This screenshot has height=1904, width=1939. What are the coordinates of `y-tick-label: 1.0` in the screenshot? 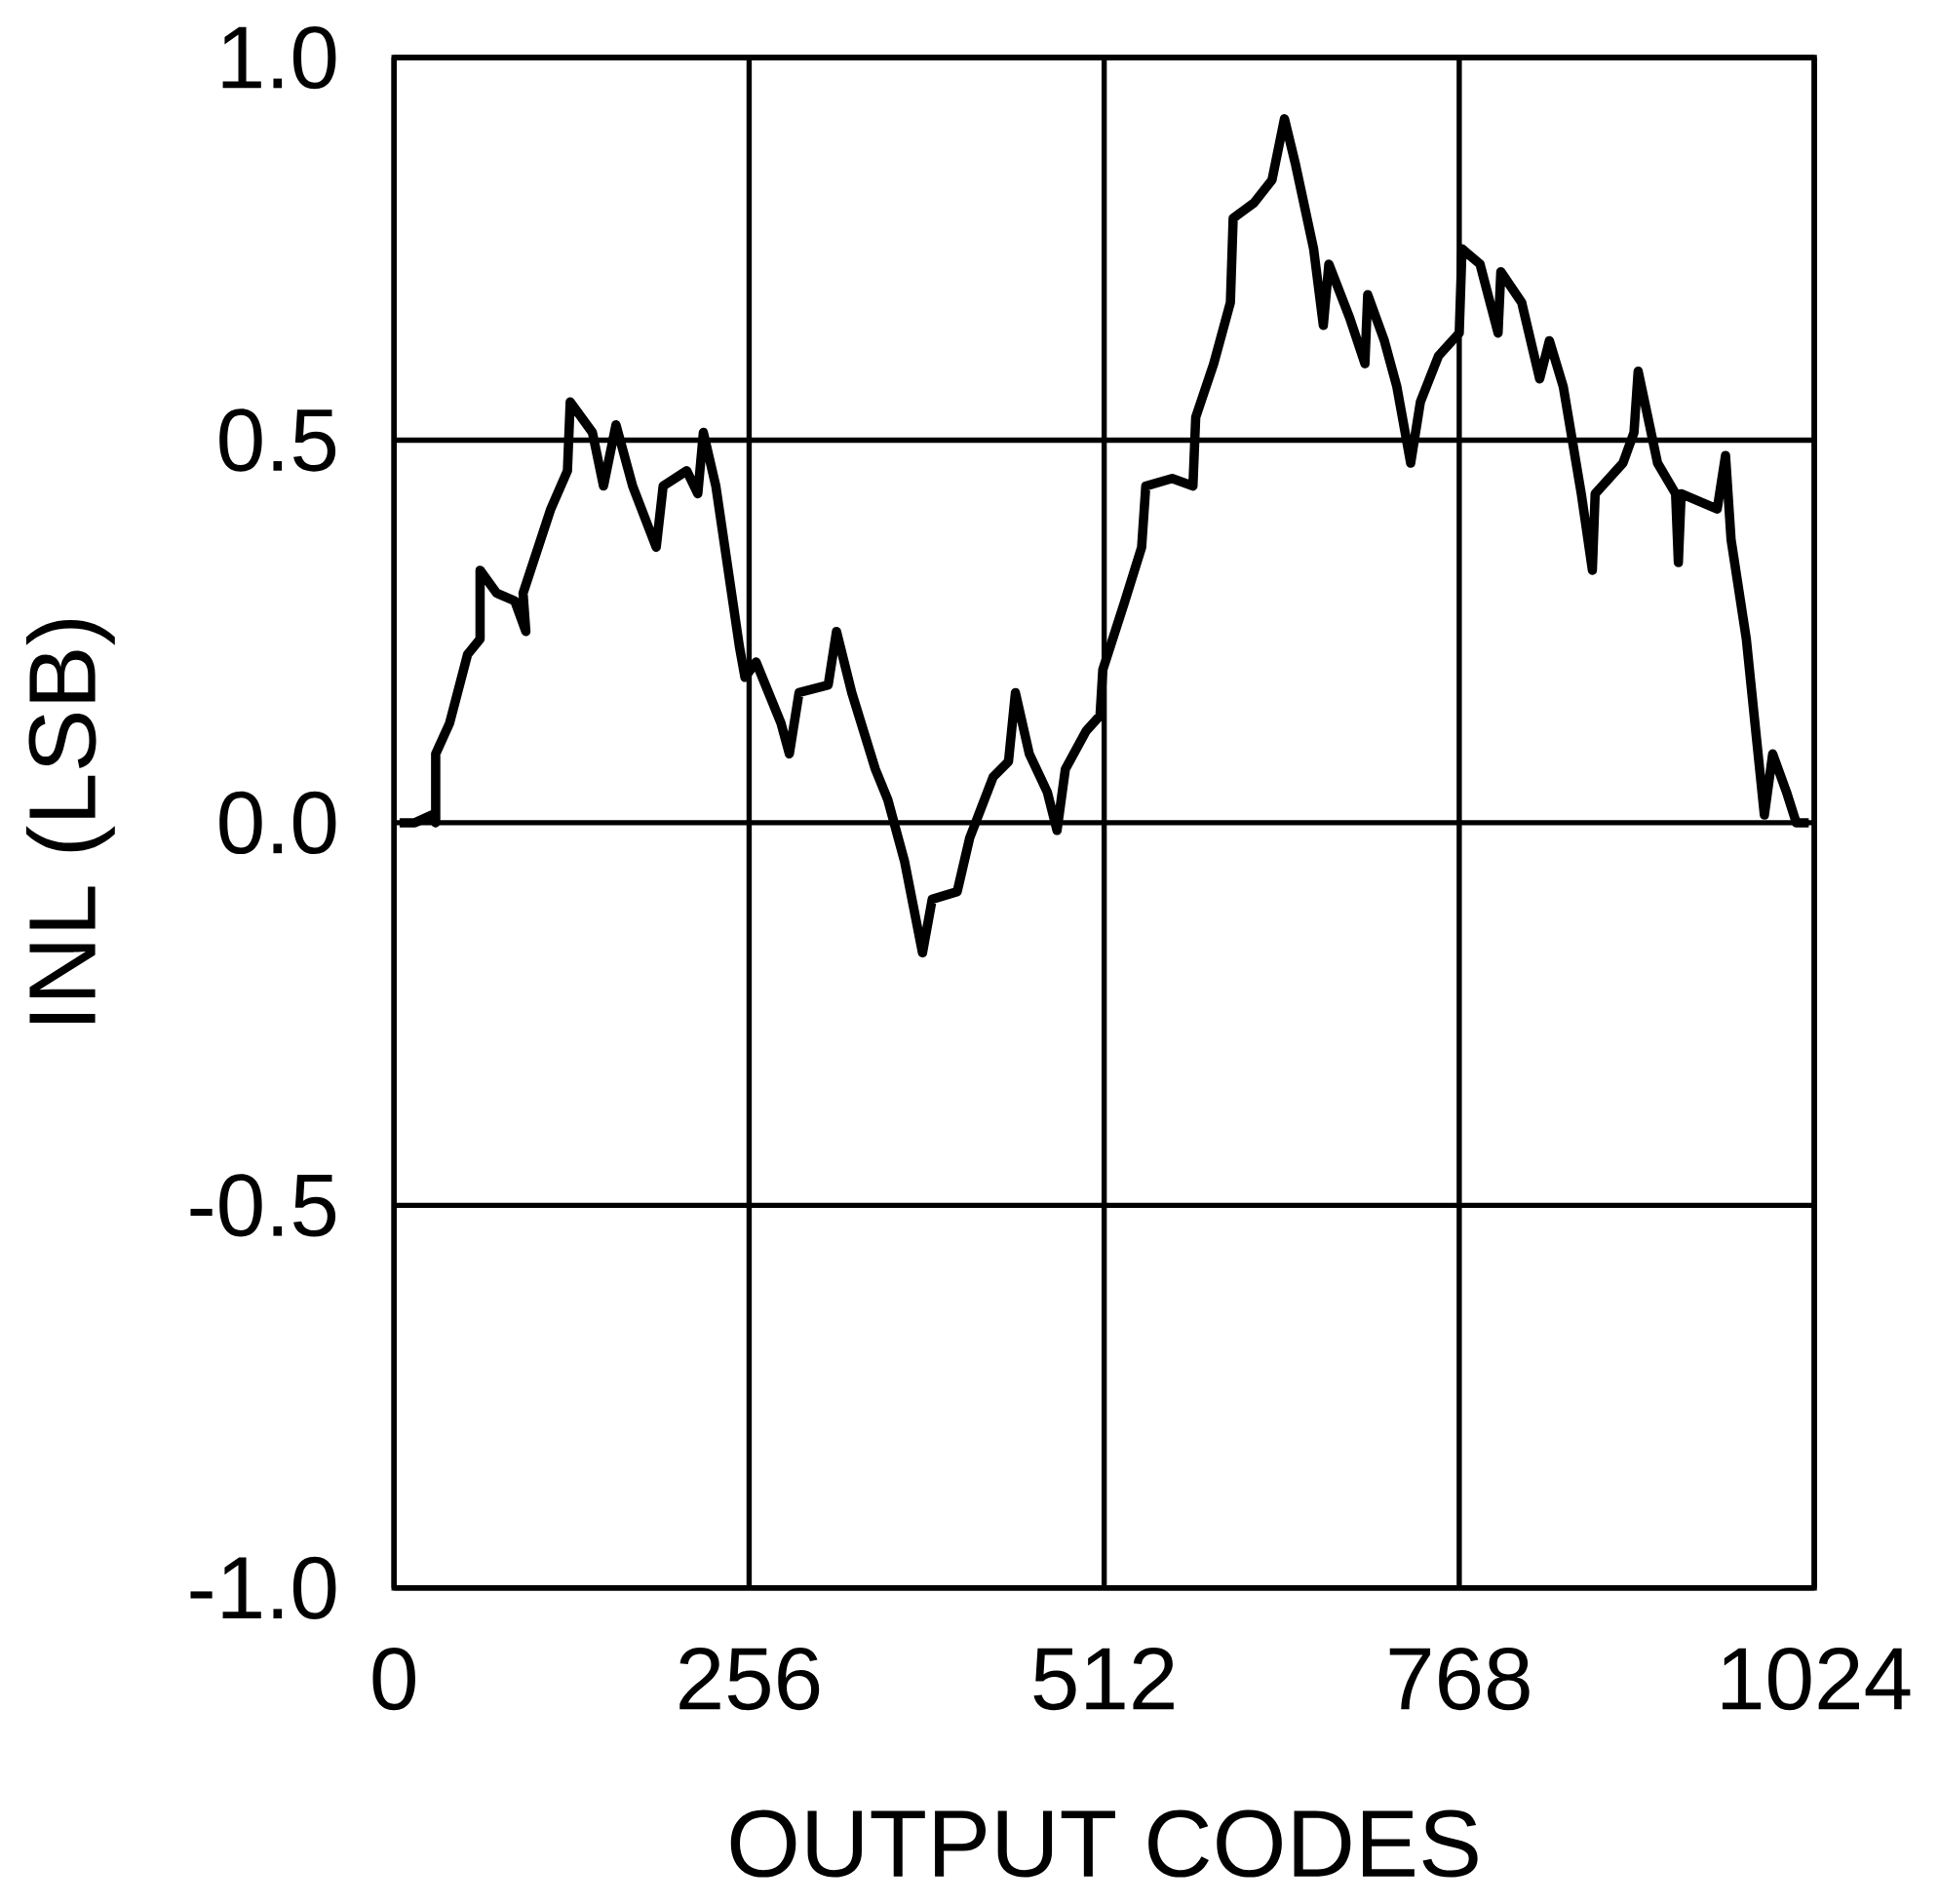 It's located at (279, 58).